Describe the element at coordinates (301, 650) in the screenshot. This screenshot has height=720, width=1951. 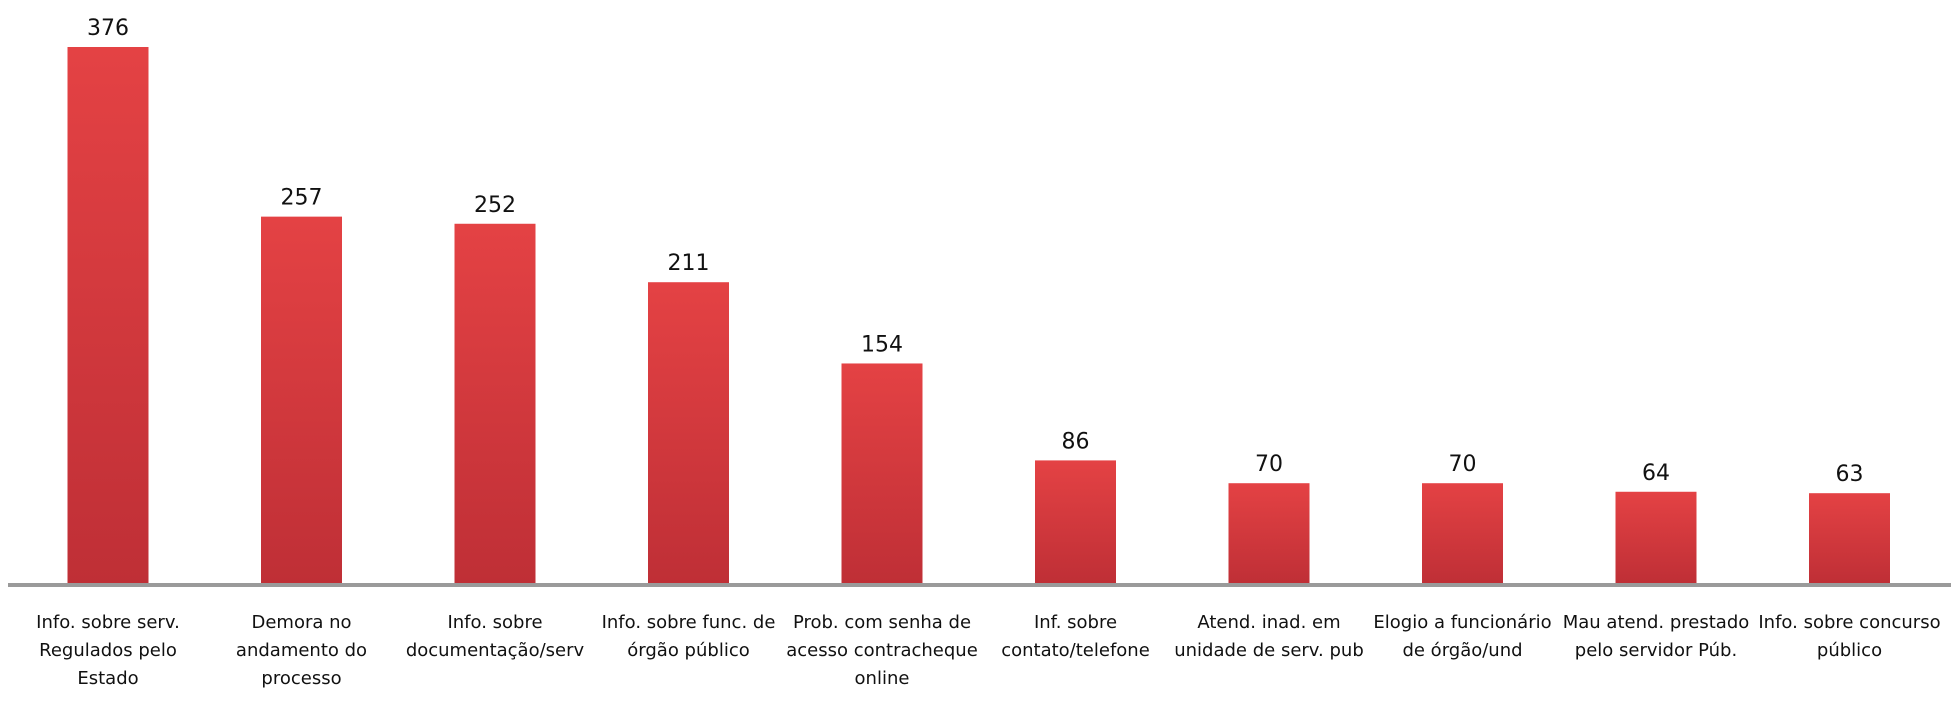
I see `x-tick-label: Demora no andamento do processo` at that location.